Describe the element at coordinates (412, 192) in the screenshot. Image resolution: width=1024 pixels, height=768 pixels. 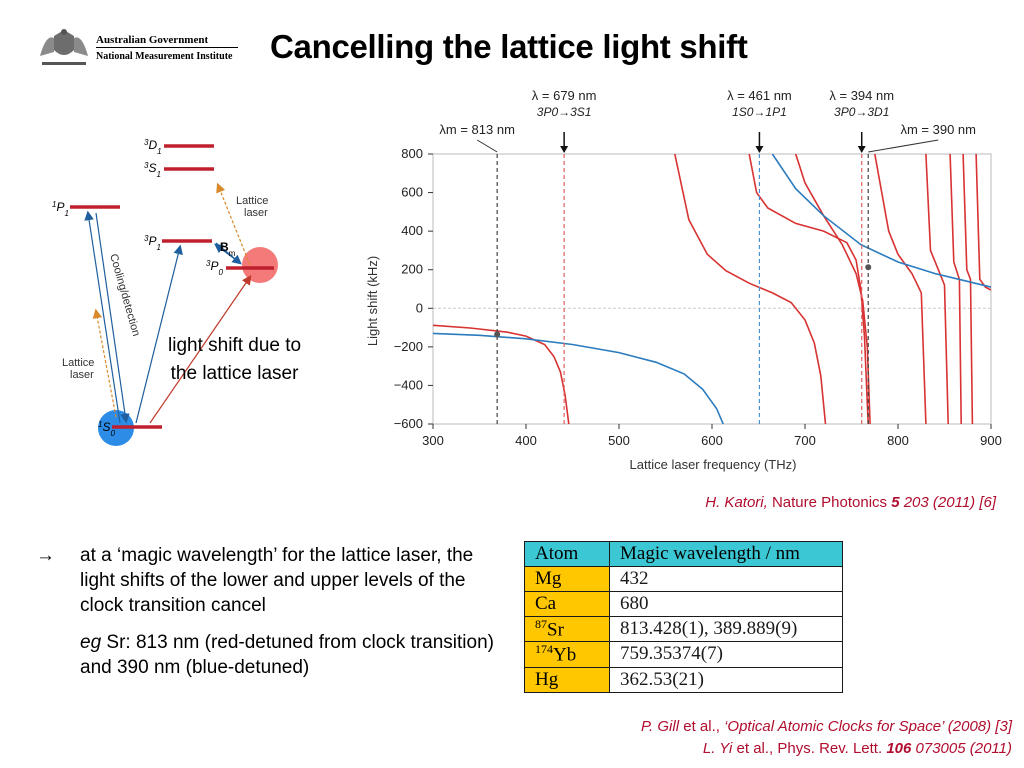
I see `y-tick-label: 600` at that location.